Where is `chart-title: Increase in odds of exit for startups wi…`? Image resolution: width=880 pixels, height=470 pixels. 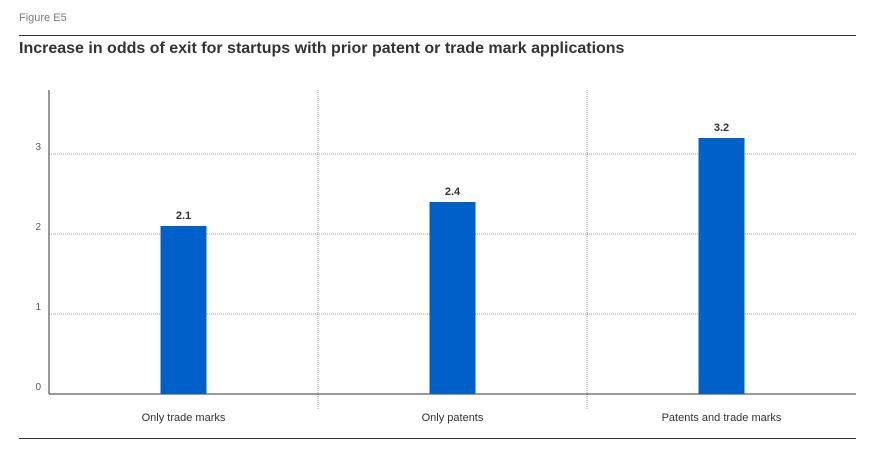
chart-title: Increase in odds of exit for startups wi… is located at coordinates (322, 48).